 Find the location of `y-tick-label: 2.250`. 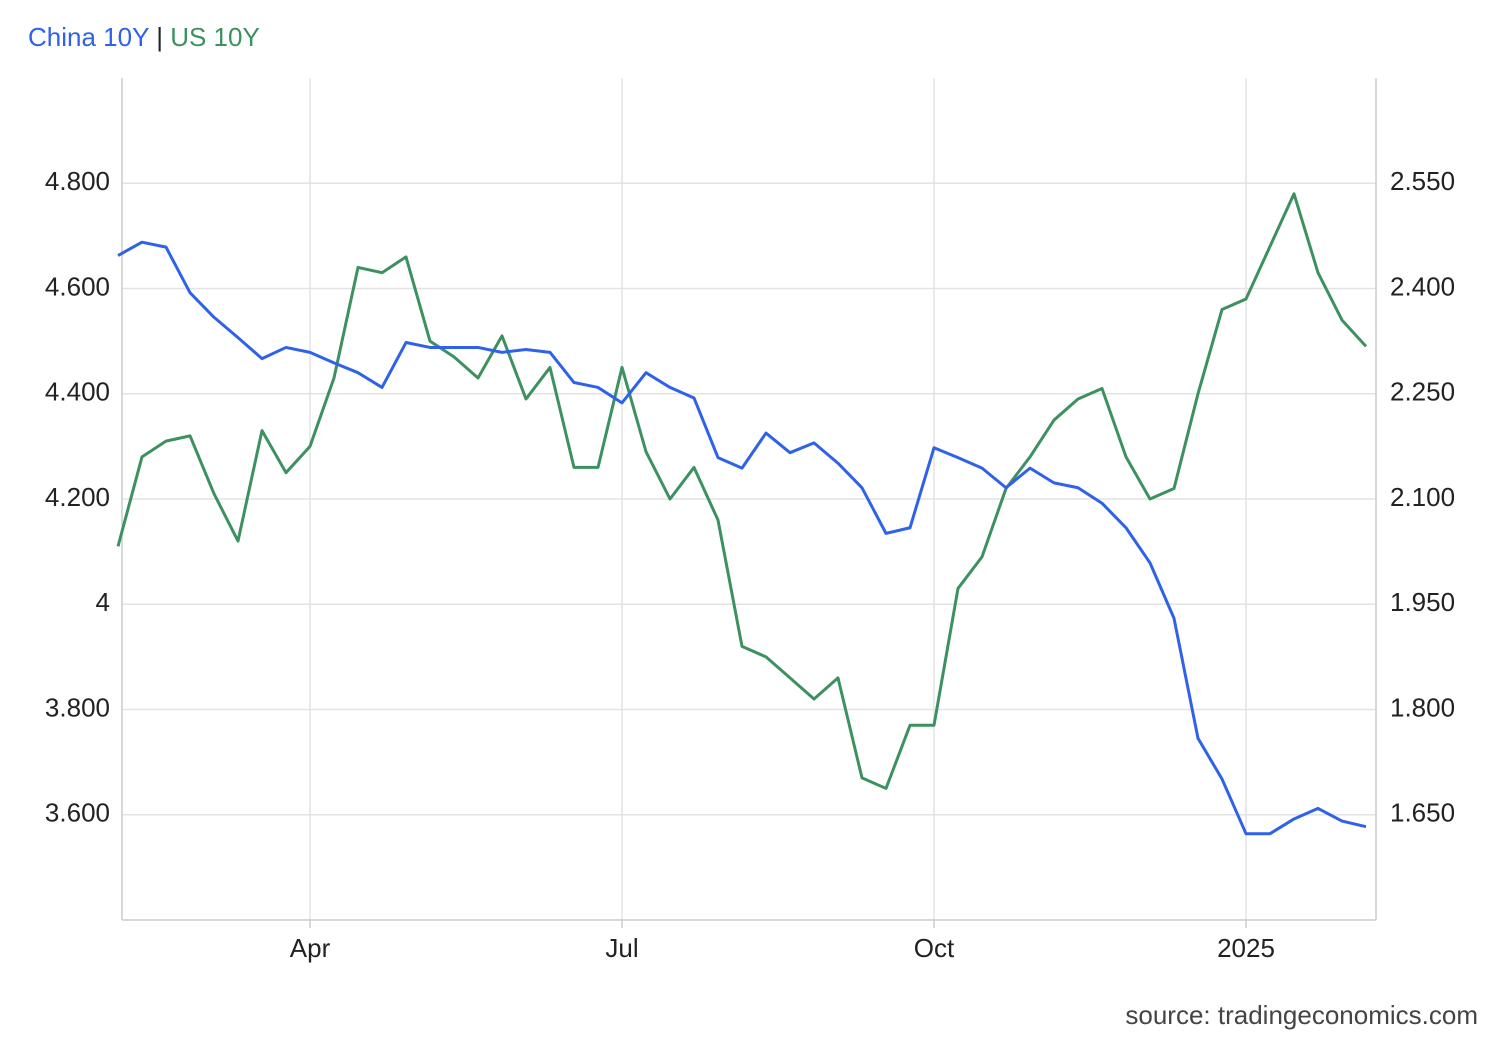

y-tick-label: 2.250 is located at coordinates (1422, 392).